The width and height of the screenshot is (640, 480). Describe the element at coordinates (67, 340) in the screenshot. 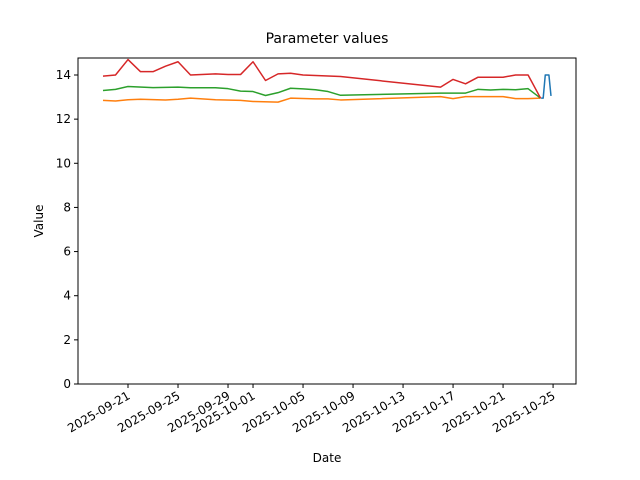

I see `y-tick-label: 2` at that location.